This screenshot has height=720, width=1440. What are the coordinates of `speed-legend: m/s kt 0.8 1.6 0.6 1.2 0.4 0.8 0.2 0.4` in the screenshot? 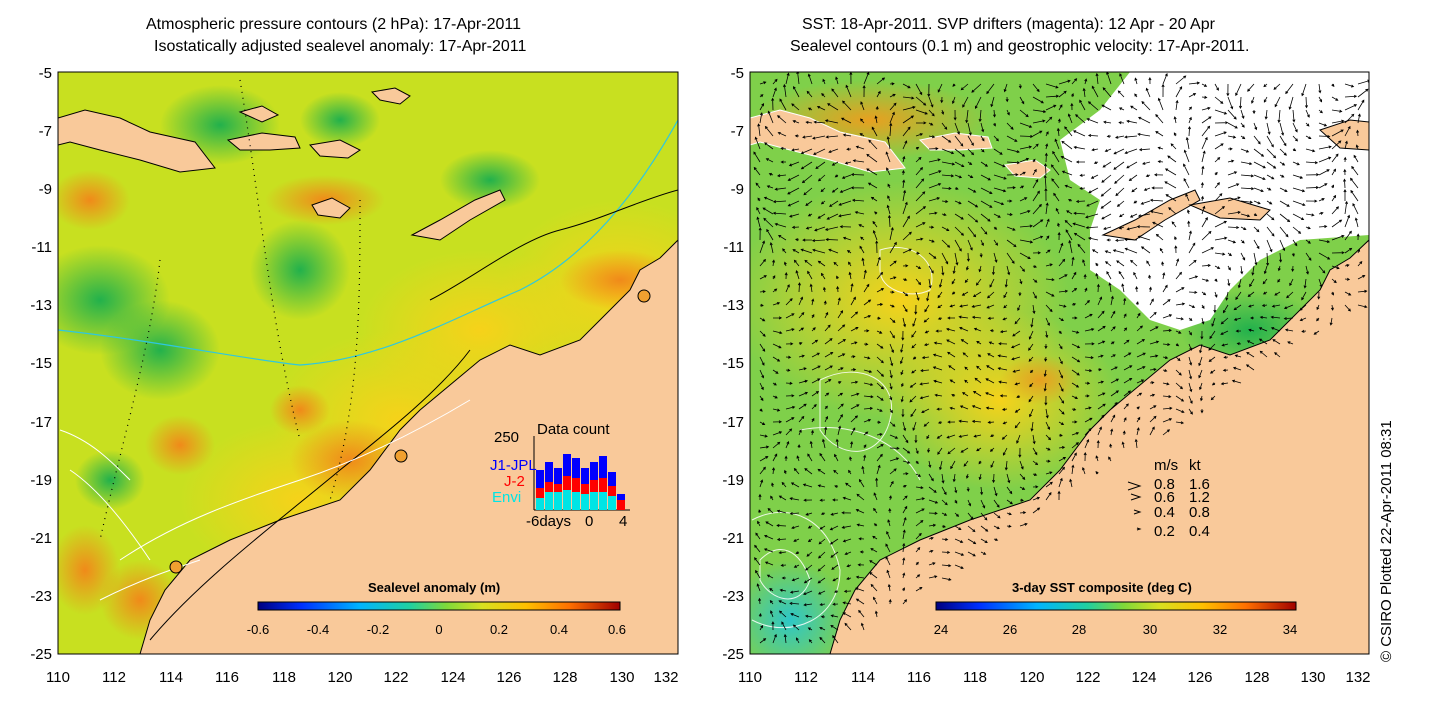 It's located at (1168, 498).